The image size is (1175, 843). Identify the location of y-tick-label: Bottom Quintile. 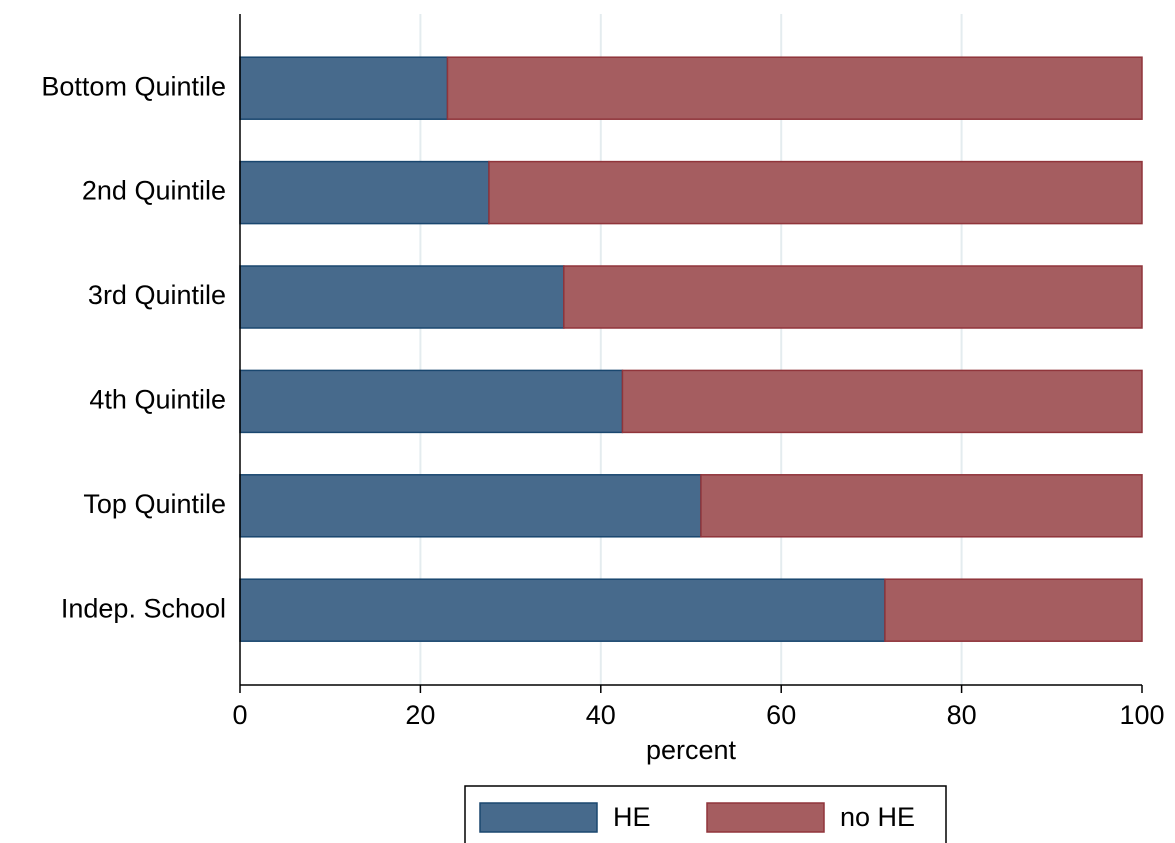
(133, 86).